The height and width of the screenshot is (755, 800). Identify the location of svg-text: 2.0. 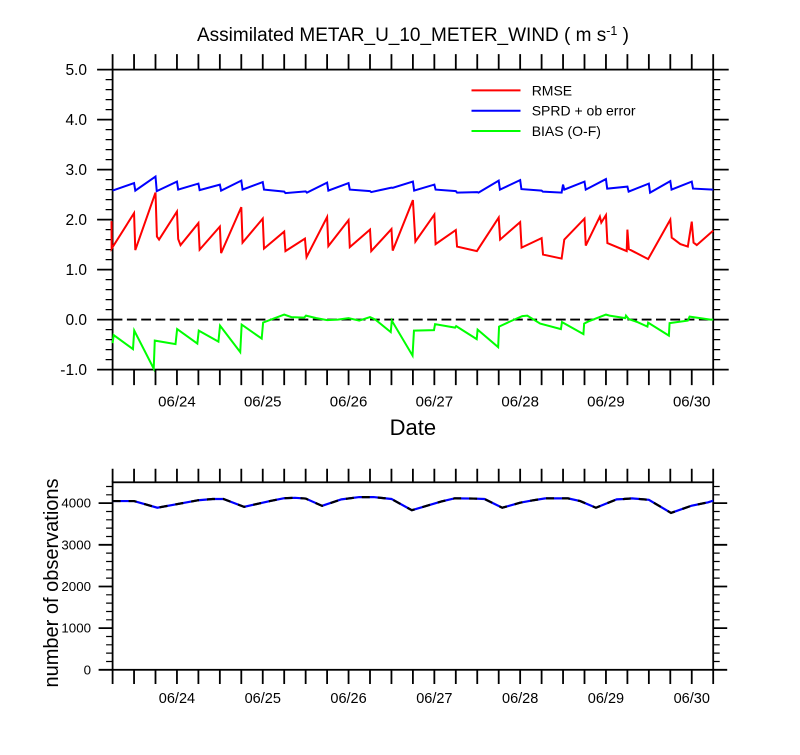
(76, 220).